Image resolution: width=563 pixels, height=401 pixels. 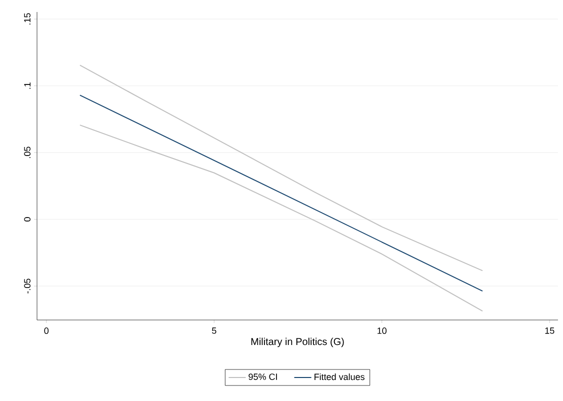 I want to click on x-tick-label: 10, so click(x=382, y=331).